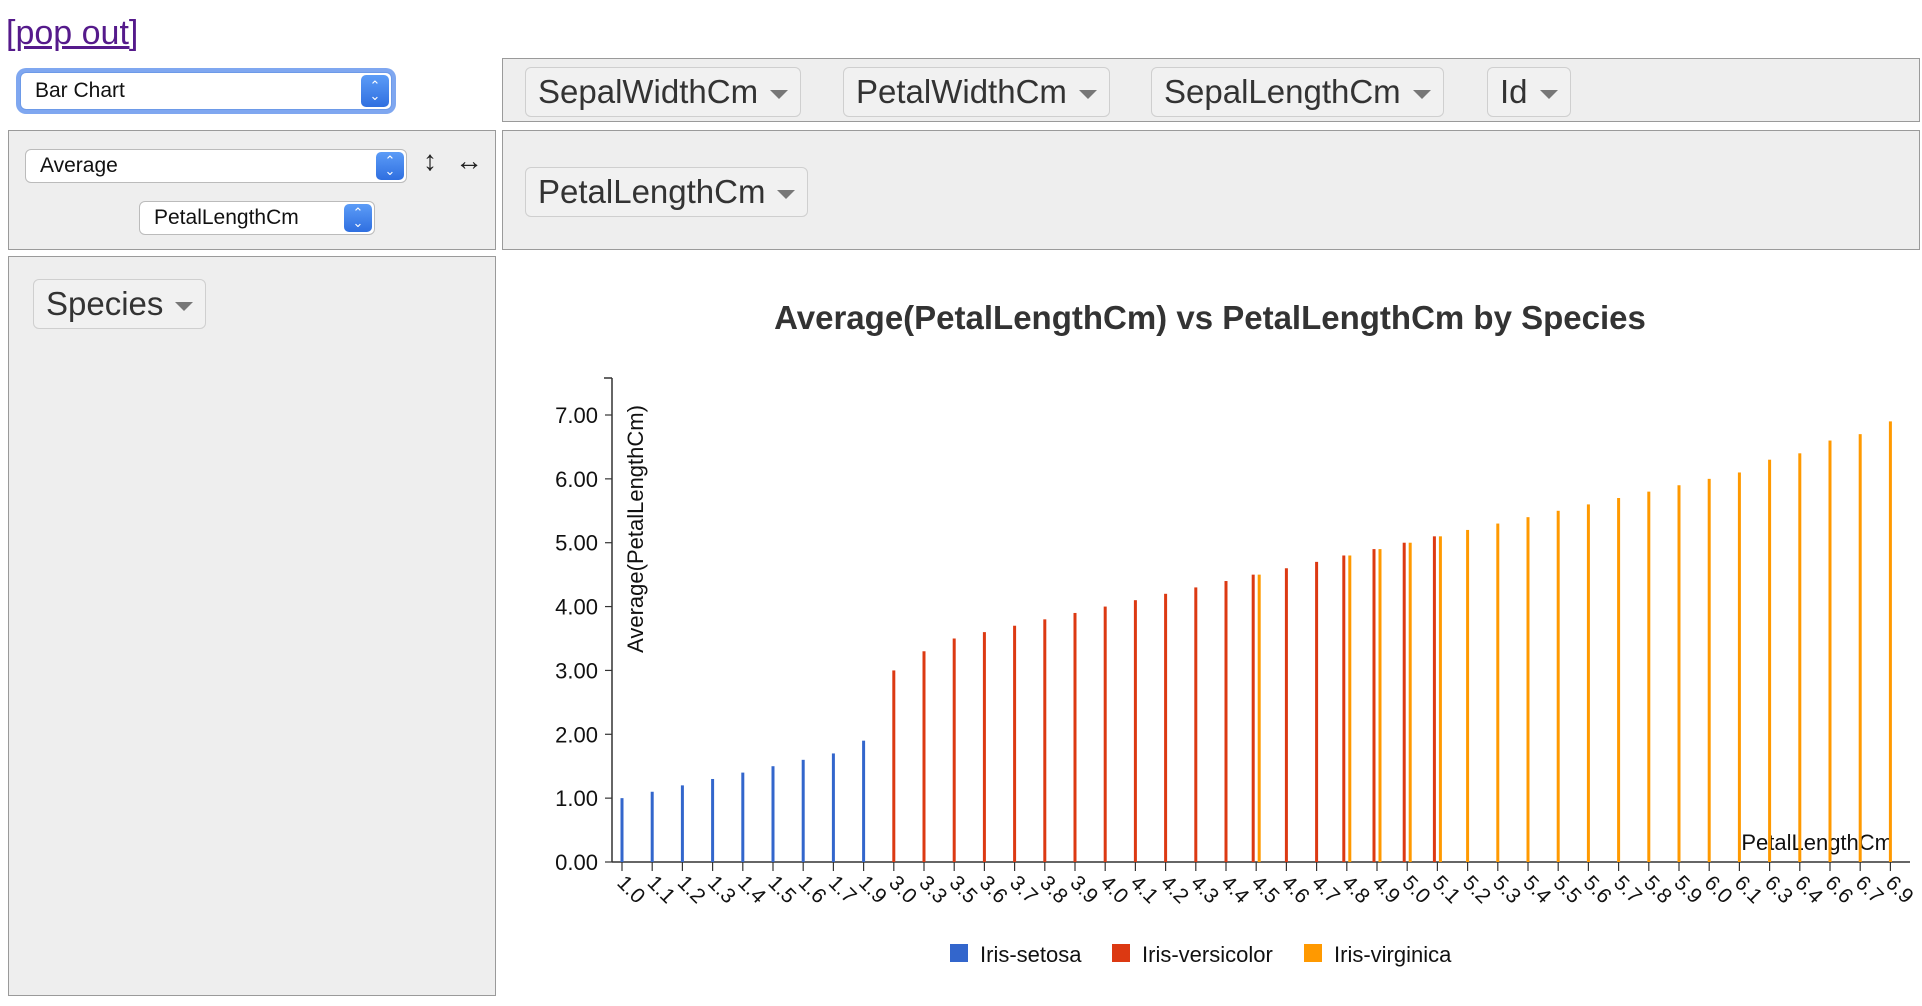  Describe the element at coordinates (1393, 954) in the screenshot. I see `legend-label: Iris-virginica` at that location.